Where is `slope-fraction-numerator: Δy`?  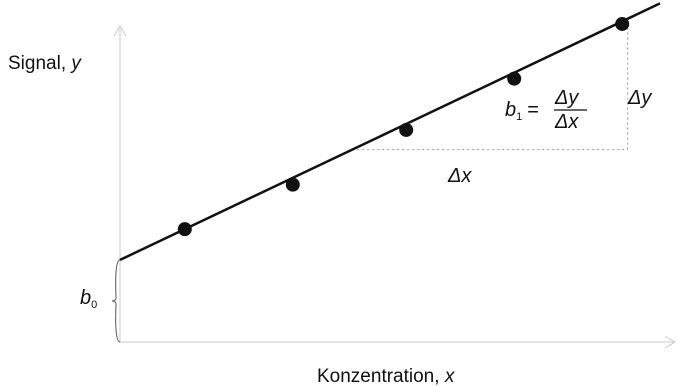 slope-fraction-numerator: Δy is located at coordinates (566, 98).